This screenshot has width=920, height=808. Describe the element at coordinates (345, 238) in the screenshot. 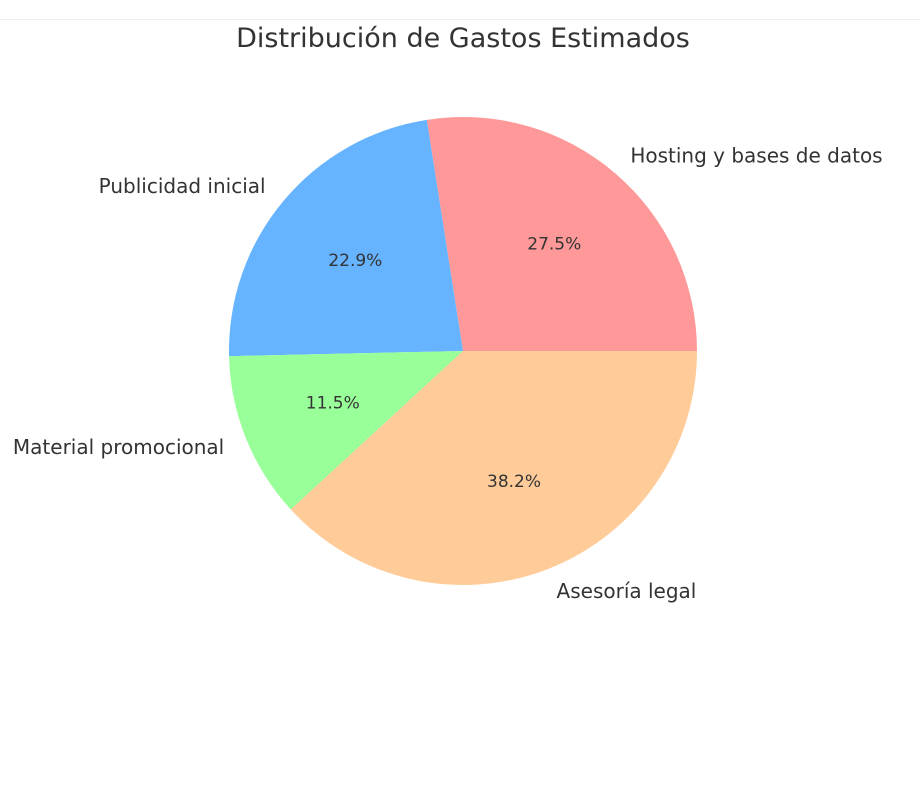

I see `pie-slice-publicidad-inicial` at that location.